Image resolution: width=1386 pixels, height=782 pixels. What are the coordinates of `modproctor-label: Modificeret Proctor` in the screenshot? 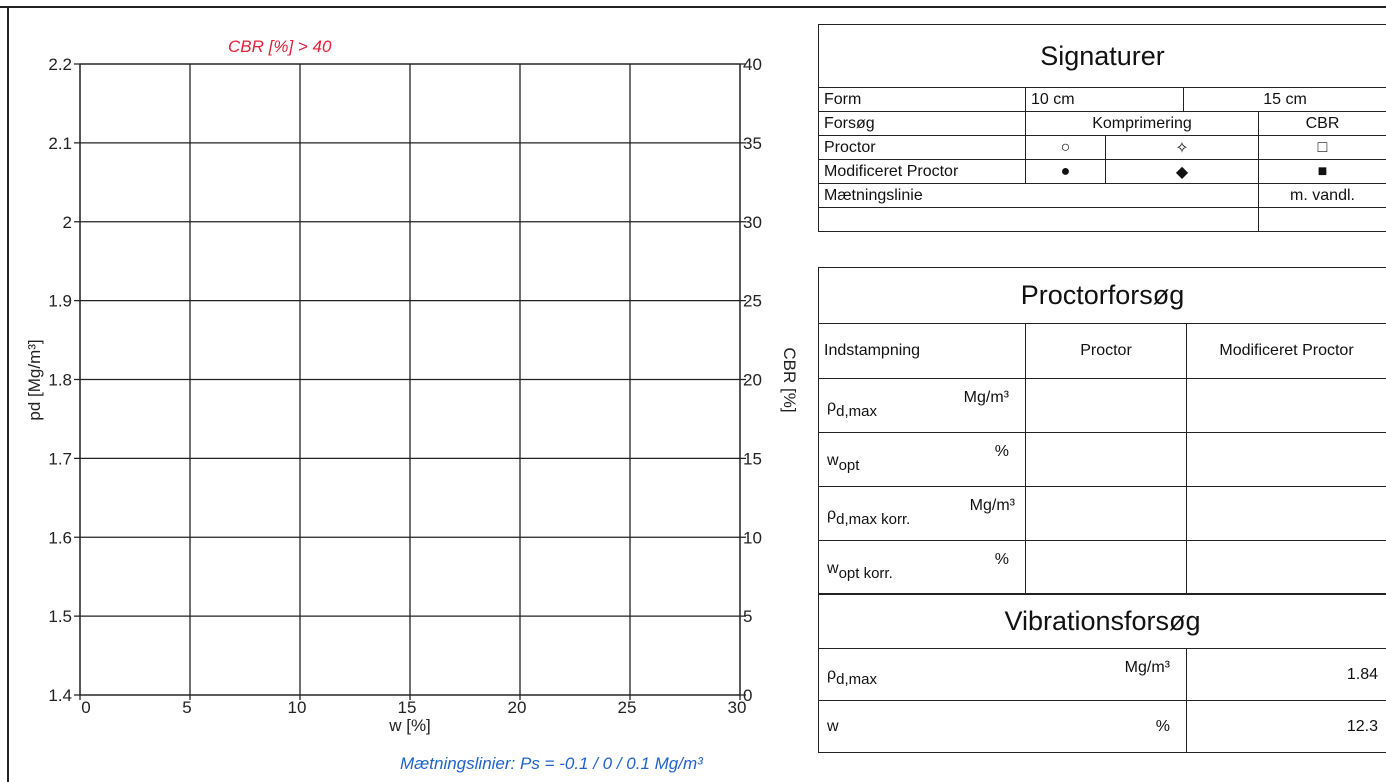 It's located at (922, 171).